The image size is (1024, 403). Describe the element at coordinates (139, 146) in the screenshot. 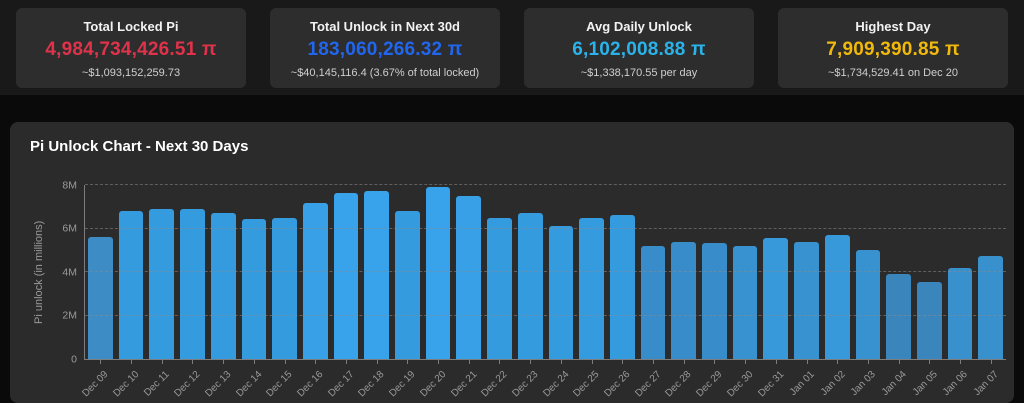

I see `chart-title: Pi Unlock Chart - Next 30 Days` at that location.